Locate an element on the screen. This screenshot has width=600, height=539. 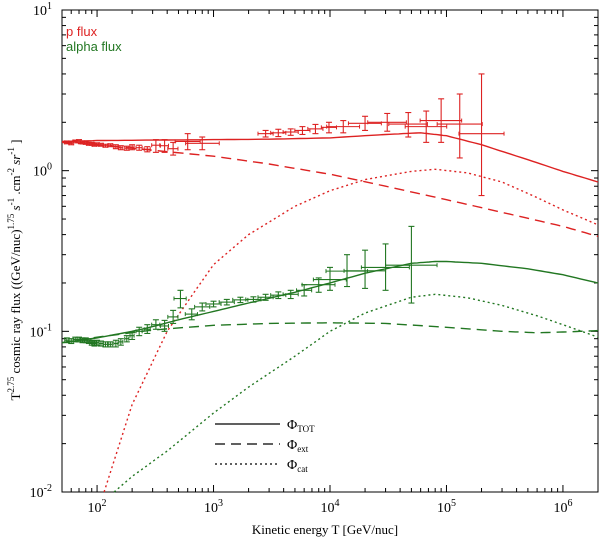
y-tick-label: 10⁻² is located at coordinates (41, 492).